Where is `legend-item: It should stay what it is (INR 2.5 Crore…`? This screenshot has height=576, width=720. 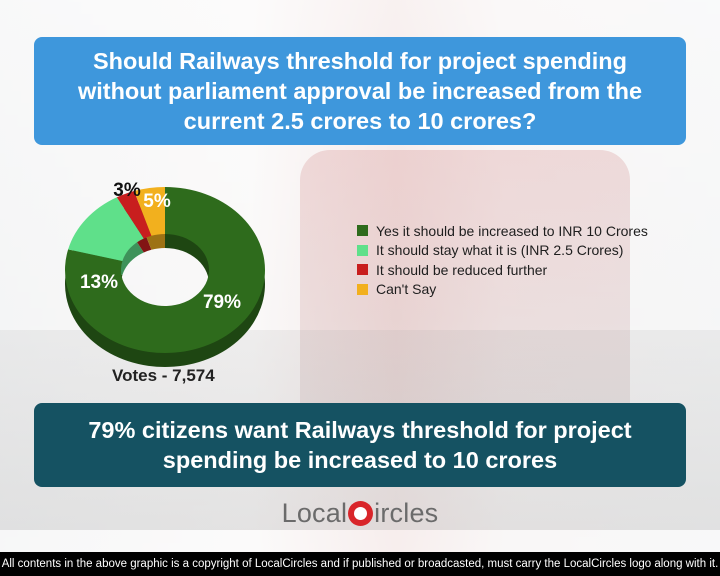 legend-item: It should stay what it is (INR 2.5 Crore… is located at coordinates (502, 251).